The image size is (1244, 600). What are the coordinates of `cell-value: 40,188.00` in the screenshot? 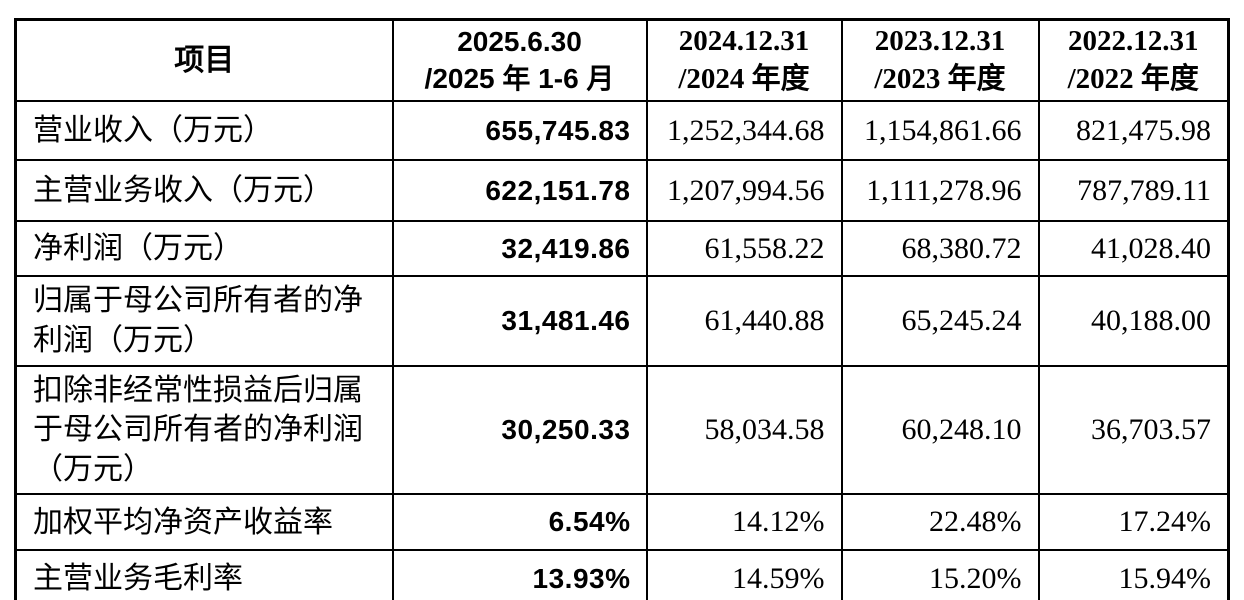 It's located at (1133, 321).